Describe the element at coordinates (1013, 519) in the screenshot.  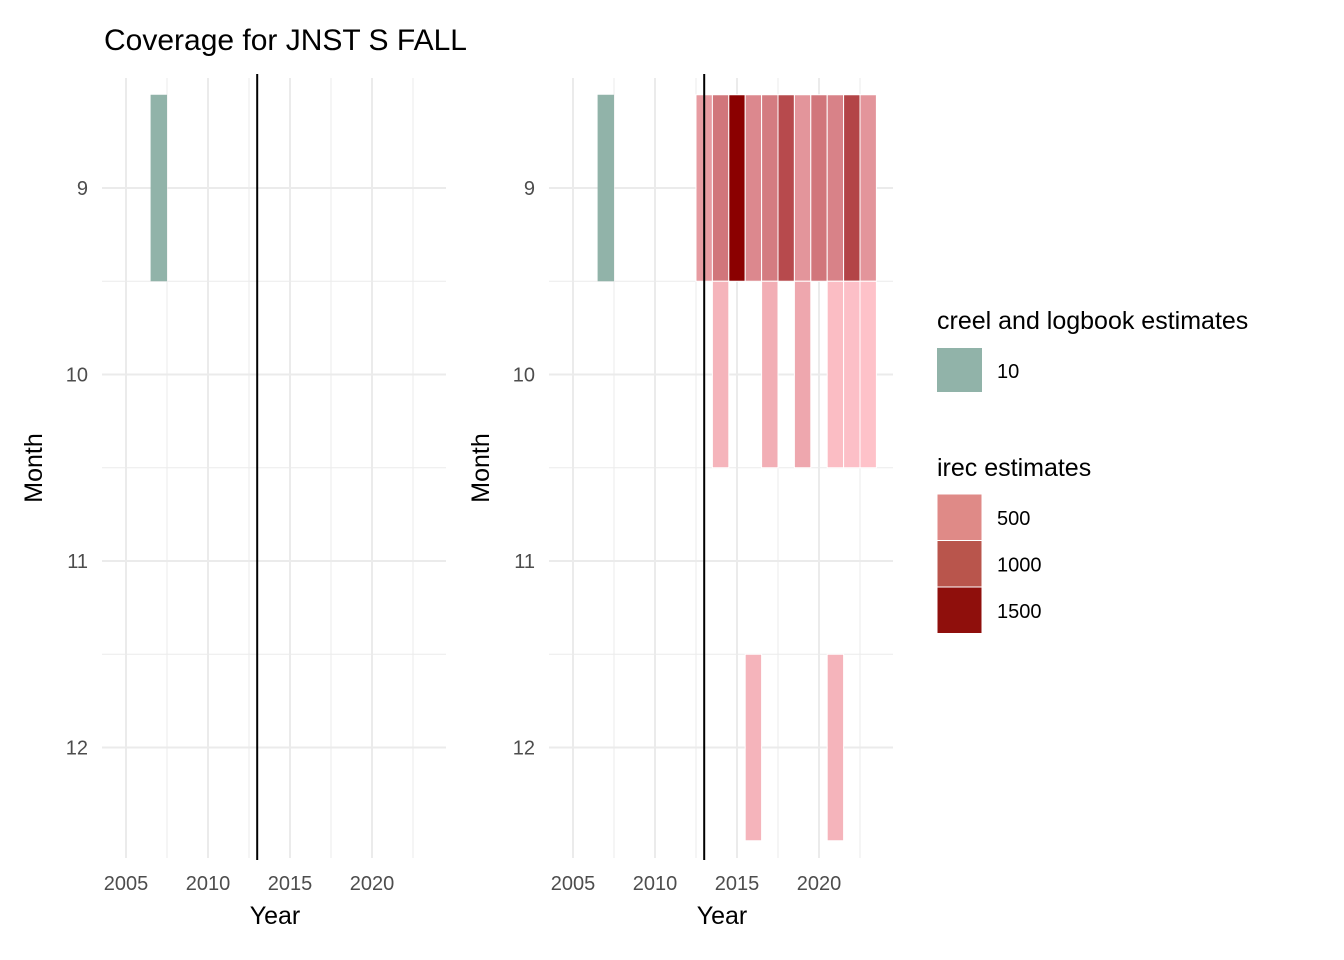
I see `legend-label-irec: 500` at that location.